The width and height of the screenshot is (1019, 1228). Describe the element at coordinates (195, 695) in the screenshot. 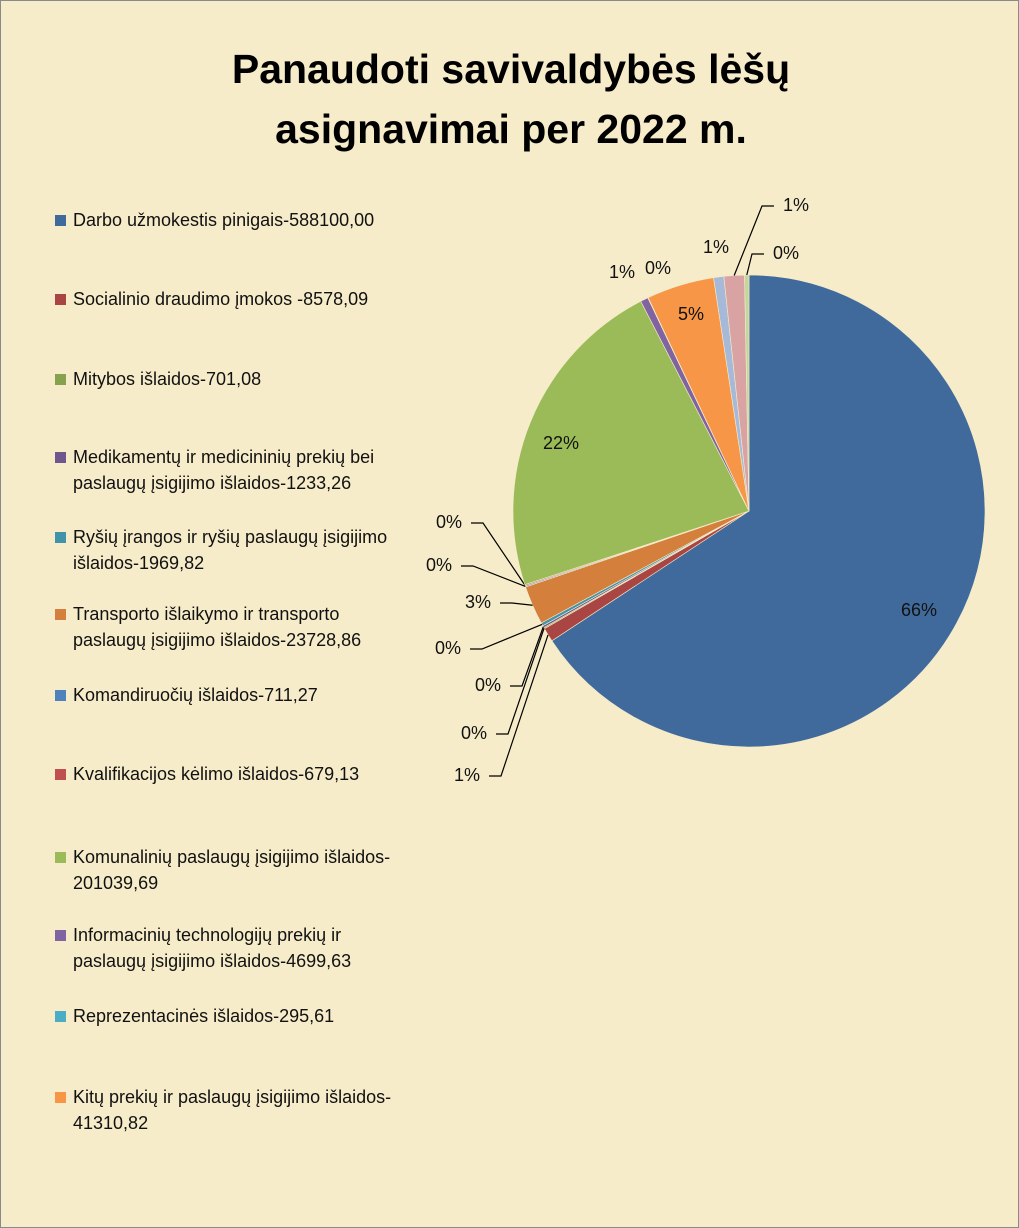

I see `legend-label: Komandiruočių išlaidos-711,27` at that location.